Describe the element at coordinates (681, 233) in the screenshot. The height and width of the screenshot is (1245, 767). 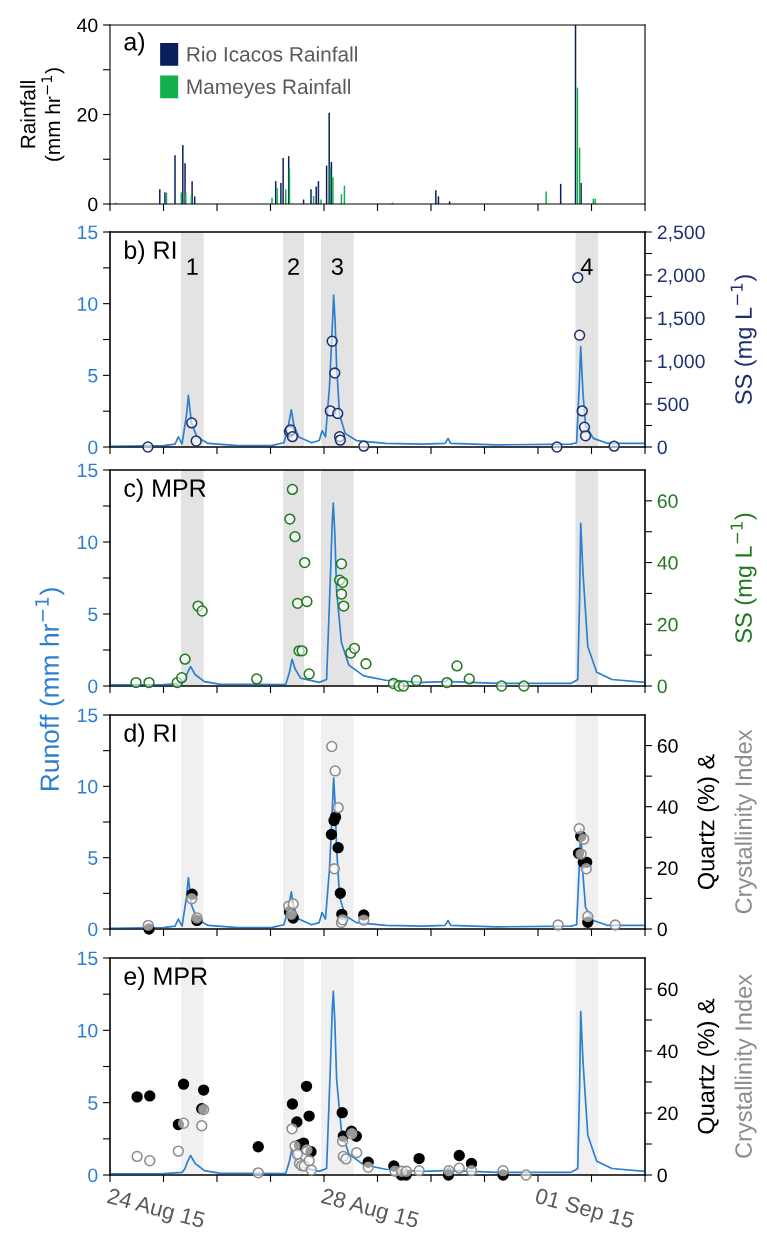
I see `y2-tick-label: 2,500` at that location.